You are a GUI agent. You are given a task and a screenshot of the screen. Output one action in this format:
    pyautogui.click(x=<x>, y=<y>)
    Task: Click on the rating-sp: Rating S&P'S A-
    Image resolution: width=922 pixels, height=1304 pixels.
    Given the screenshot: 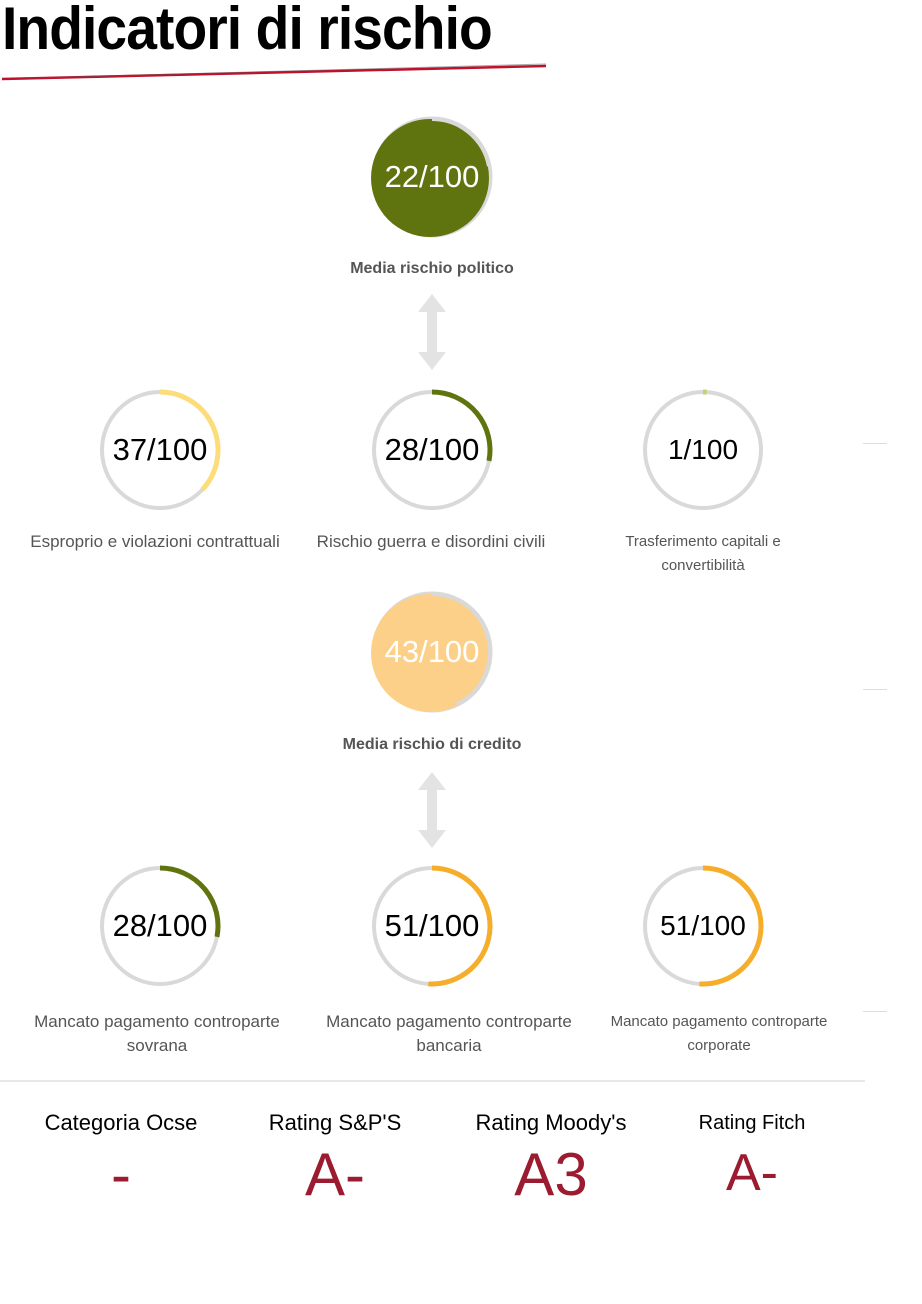 What is the action you would take?
    pyautogui.click(x=335, y=1159)
    